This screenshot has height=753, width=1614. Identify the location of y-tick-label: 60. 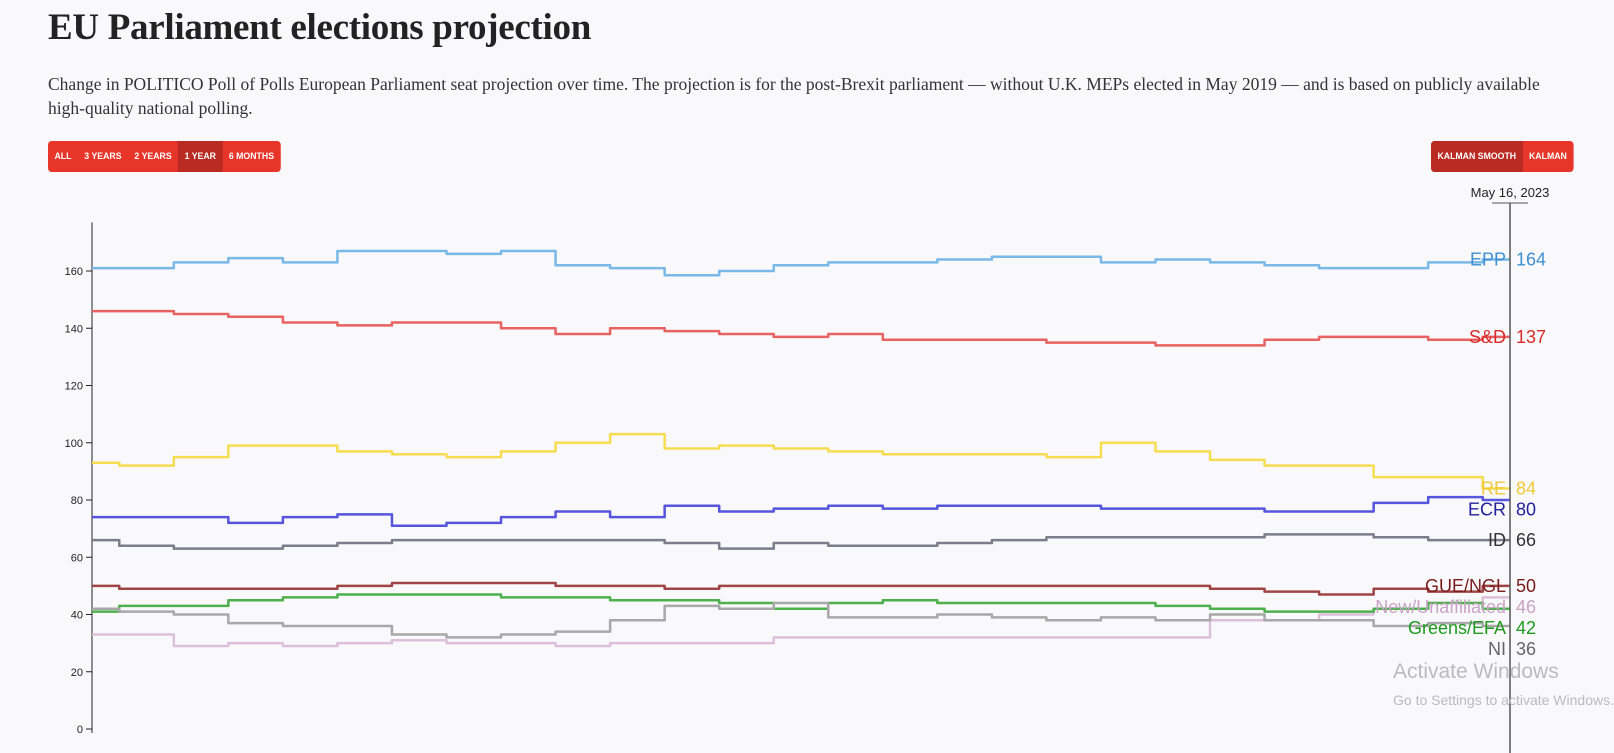
(77, 558).